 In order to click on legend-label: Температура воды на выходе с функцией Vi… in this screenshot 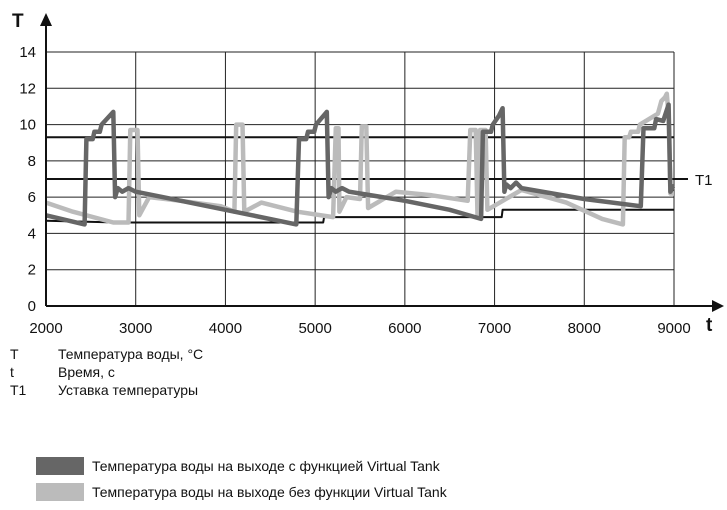, I will do `click(266, 465)`.